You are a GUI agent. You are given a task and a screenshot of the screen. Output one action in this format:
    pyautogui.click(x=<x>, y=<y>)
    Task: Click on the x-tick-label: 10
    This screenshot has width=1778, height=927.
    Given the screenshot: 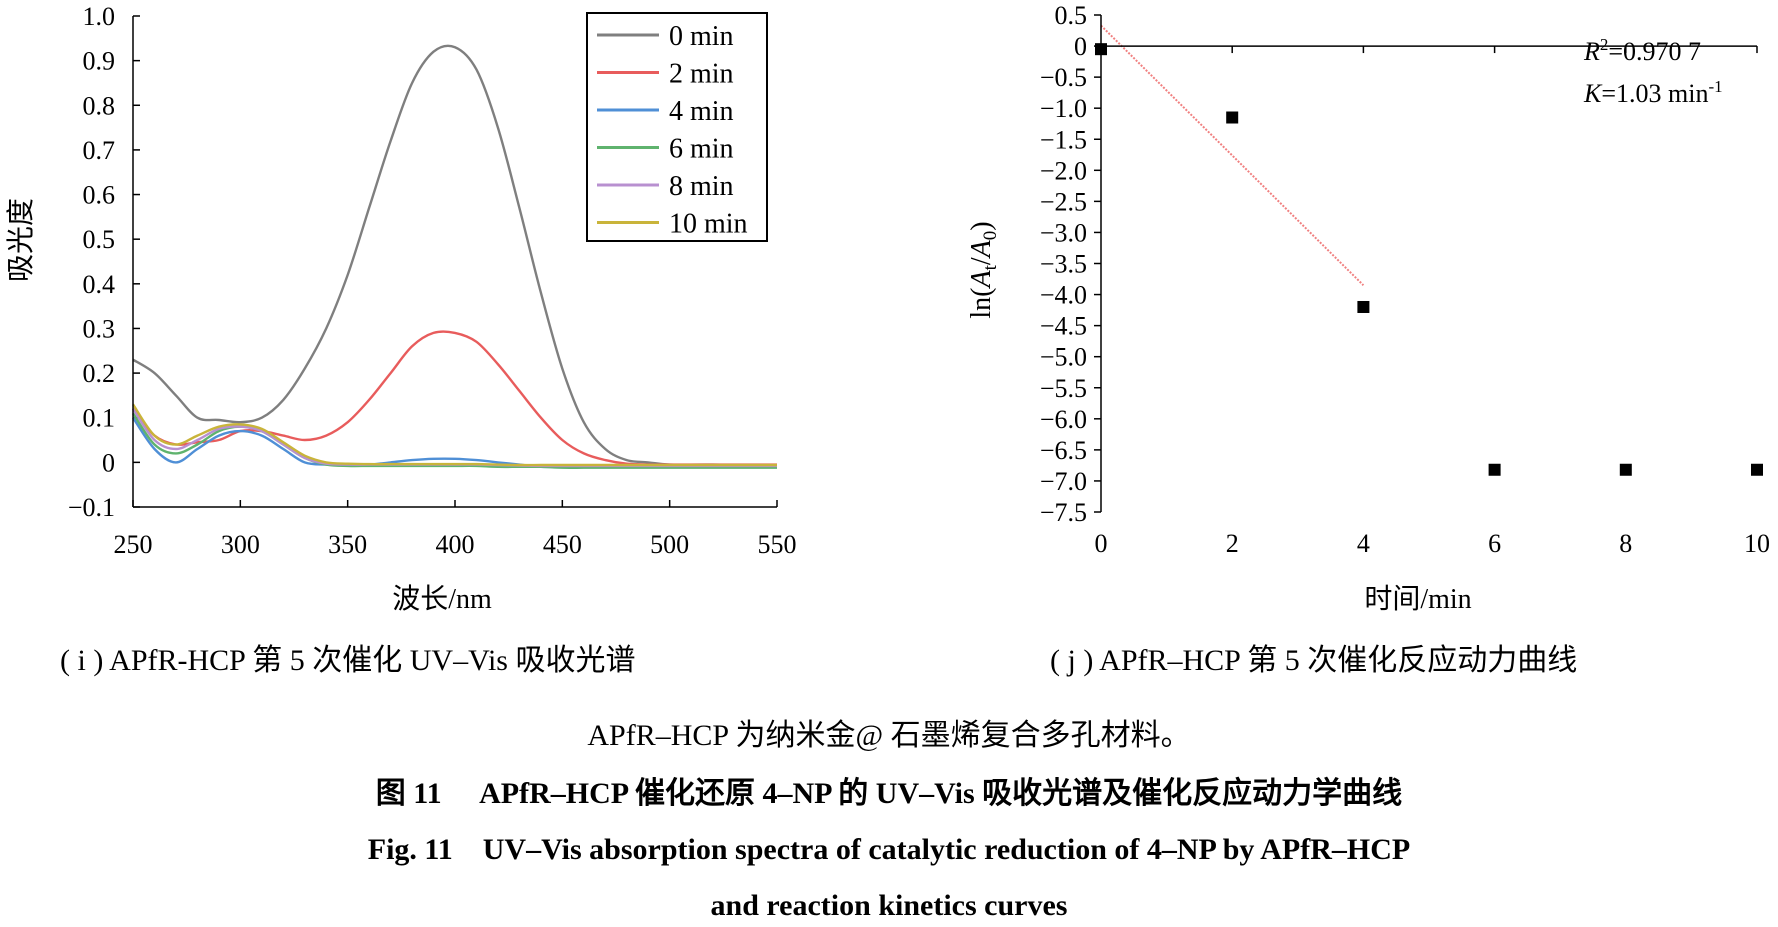 What is the action you would take?
    pyautogui.click(x=1757, y=543)
    